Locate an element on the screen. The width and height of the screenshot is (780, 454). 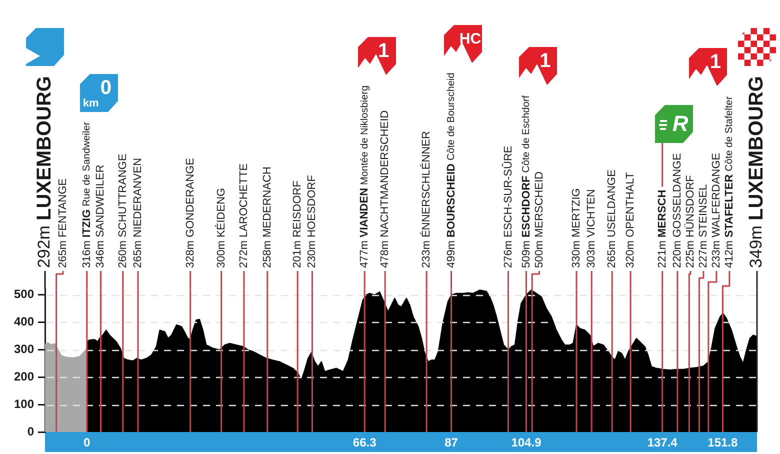
y-tick-label: 100 is located at coordinates (24, 403).